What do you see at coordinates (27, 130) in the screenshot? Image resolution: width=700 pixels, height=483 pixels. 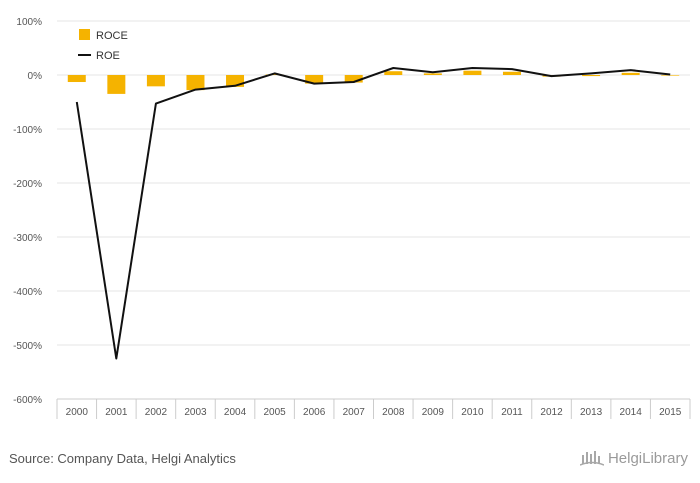 I see `y-tick-label: -100%` at bounding box center [27, 130].